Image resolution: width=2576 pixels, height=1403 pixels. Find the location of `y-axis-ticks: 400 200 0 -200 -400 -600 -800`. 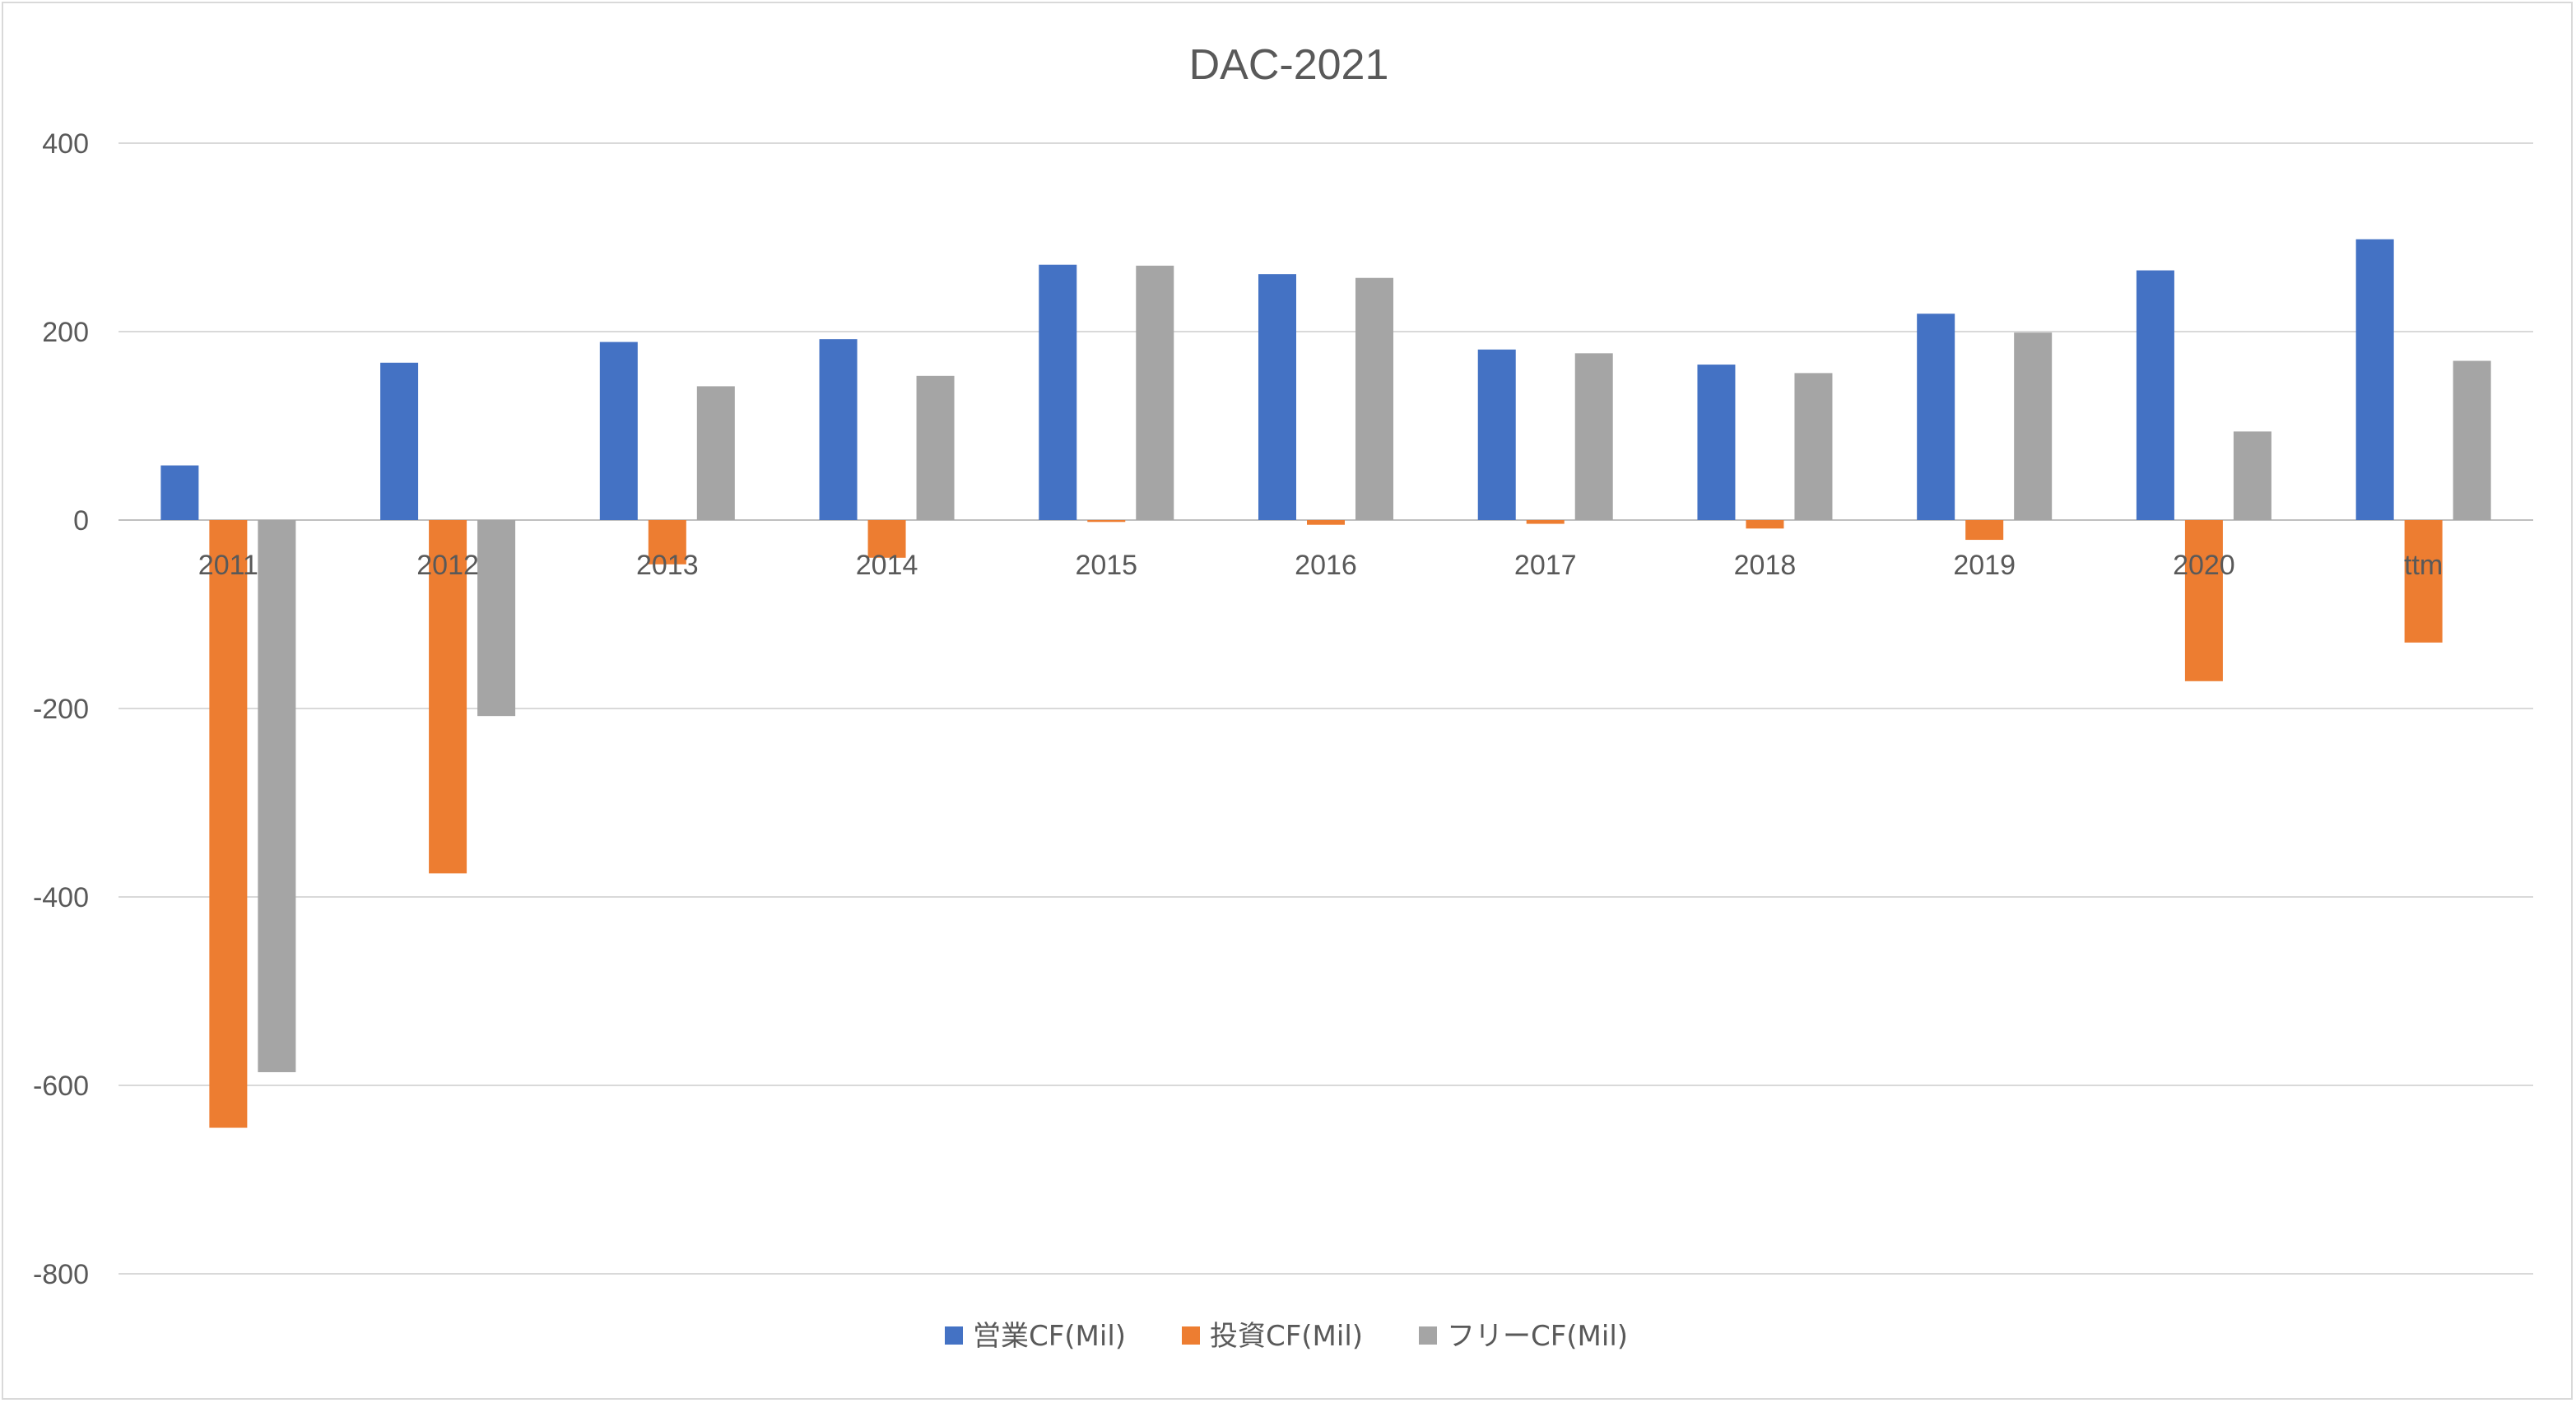

y-axis-ticks: 400 200 0 -200 -400 -600 -800 is located at coordinates (61, 709).